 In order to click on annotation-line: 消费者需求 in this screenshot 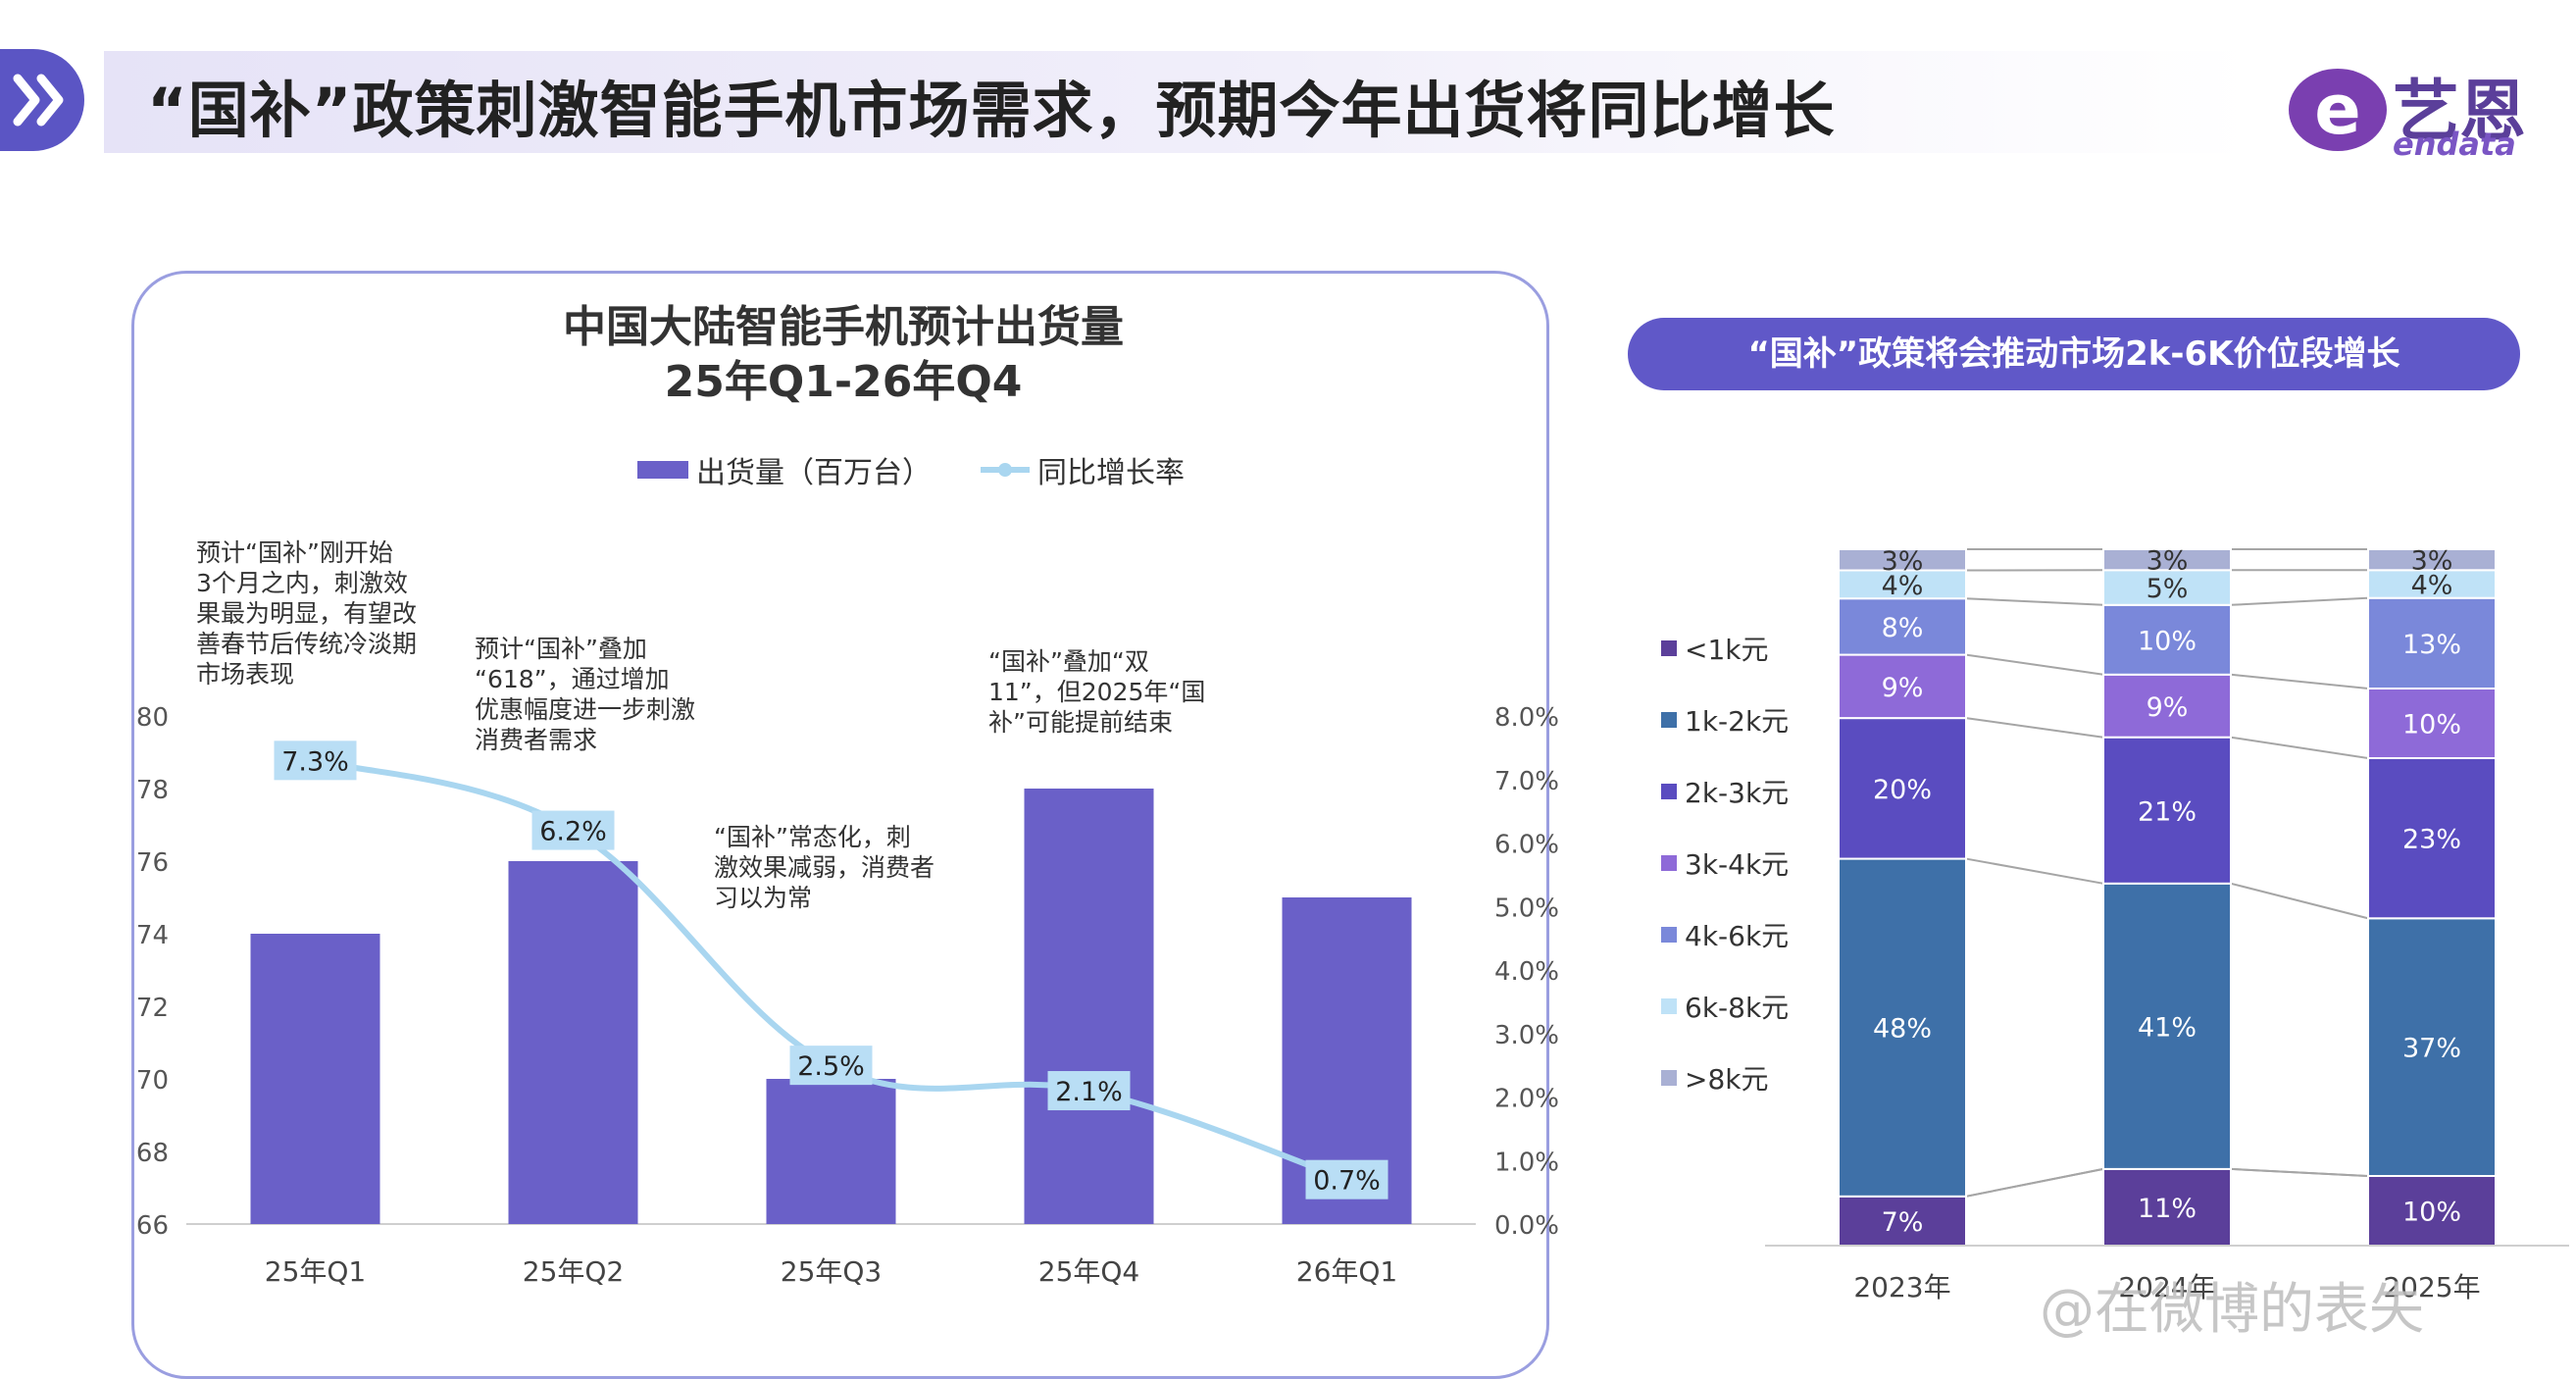, I will do `click(536, 740)`.